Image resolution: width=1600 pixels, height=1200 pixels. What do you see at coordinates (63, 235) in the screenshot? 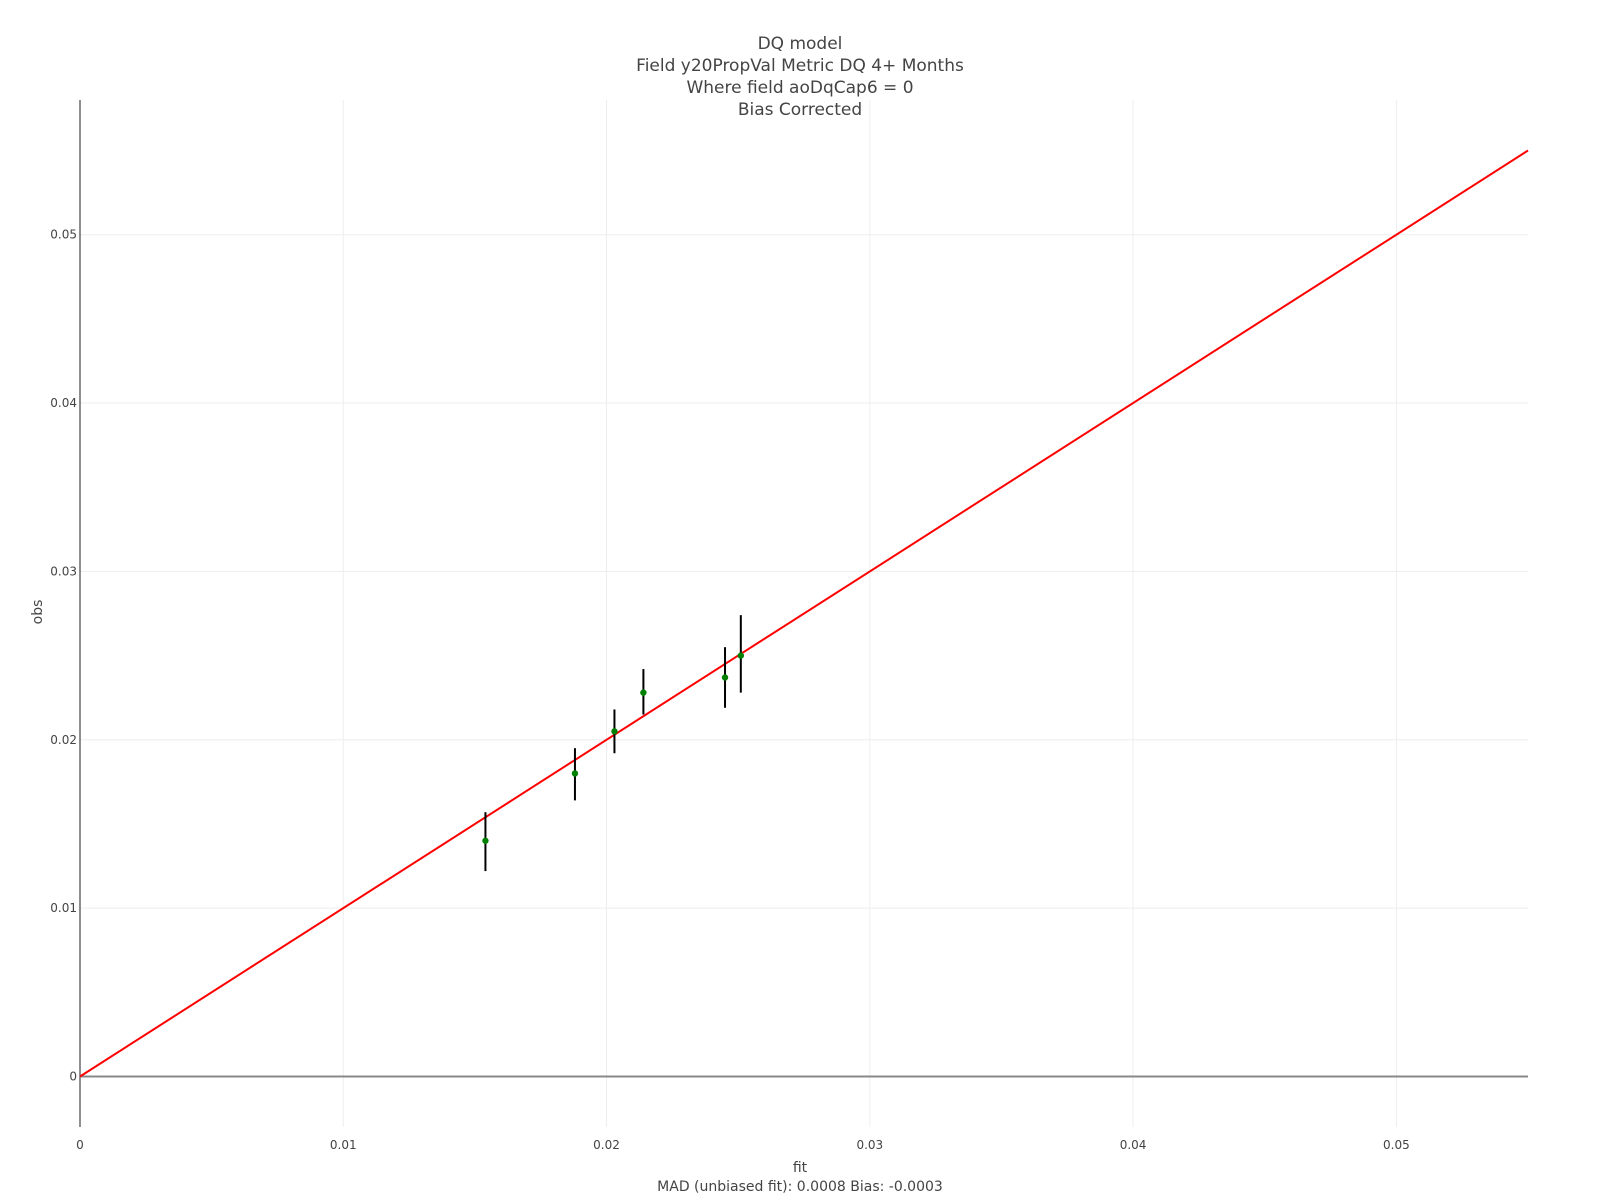
I see `y-tick-label-5: 0.05` at bounding box center [63, 235].